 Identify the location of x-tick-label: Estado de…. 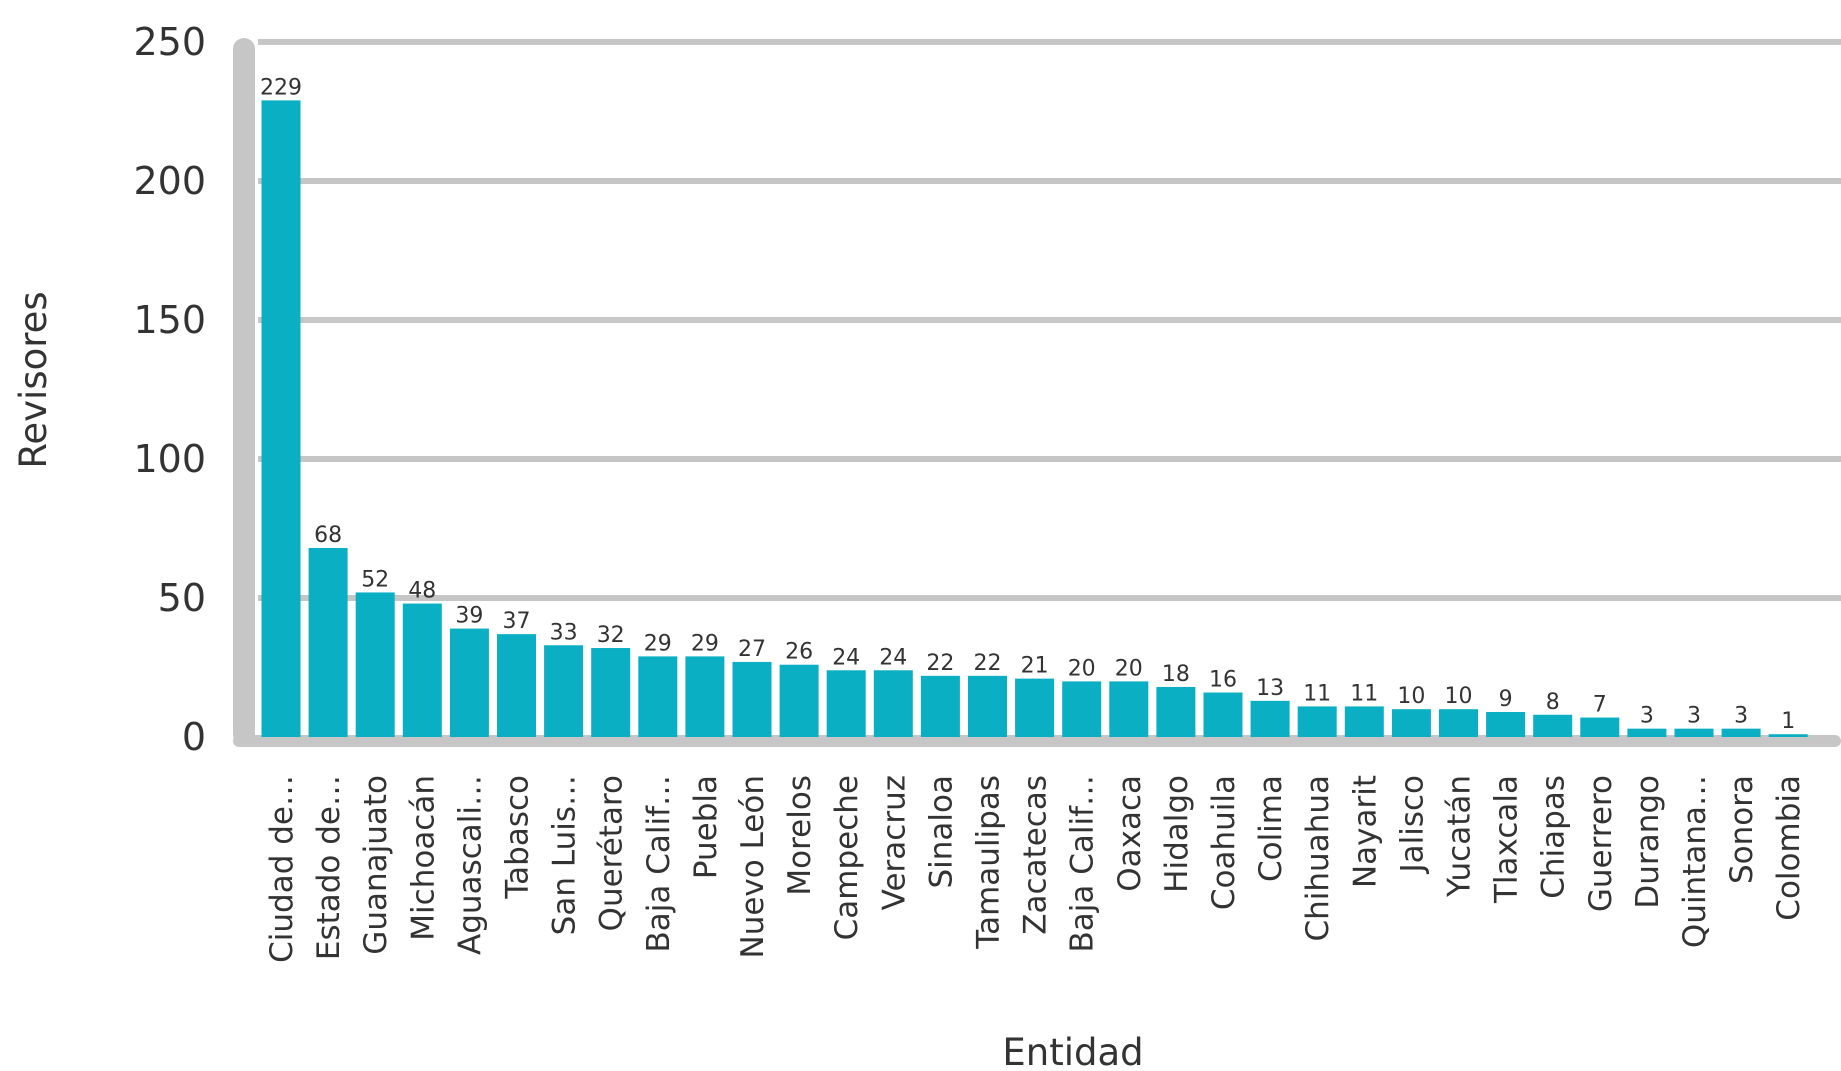
(329, 867).